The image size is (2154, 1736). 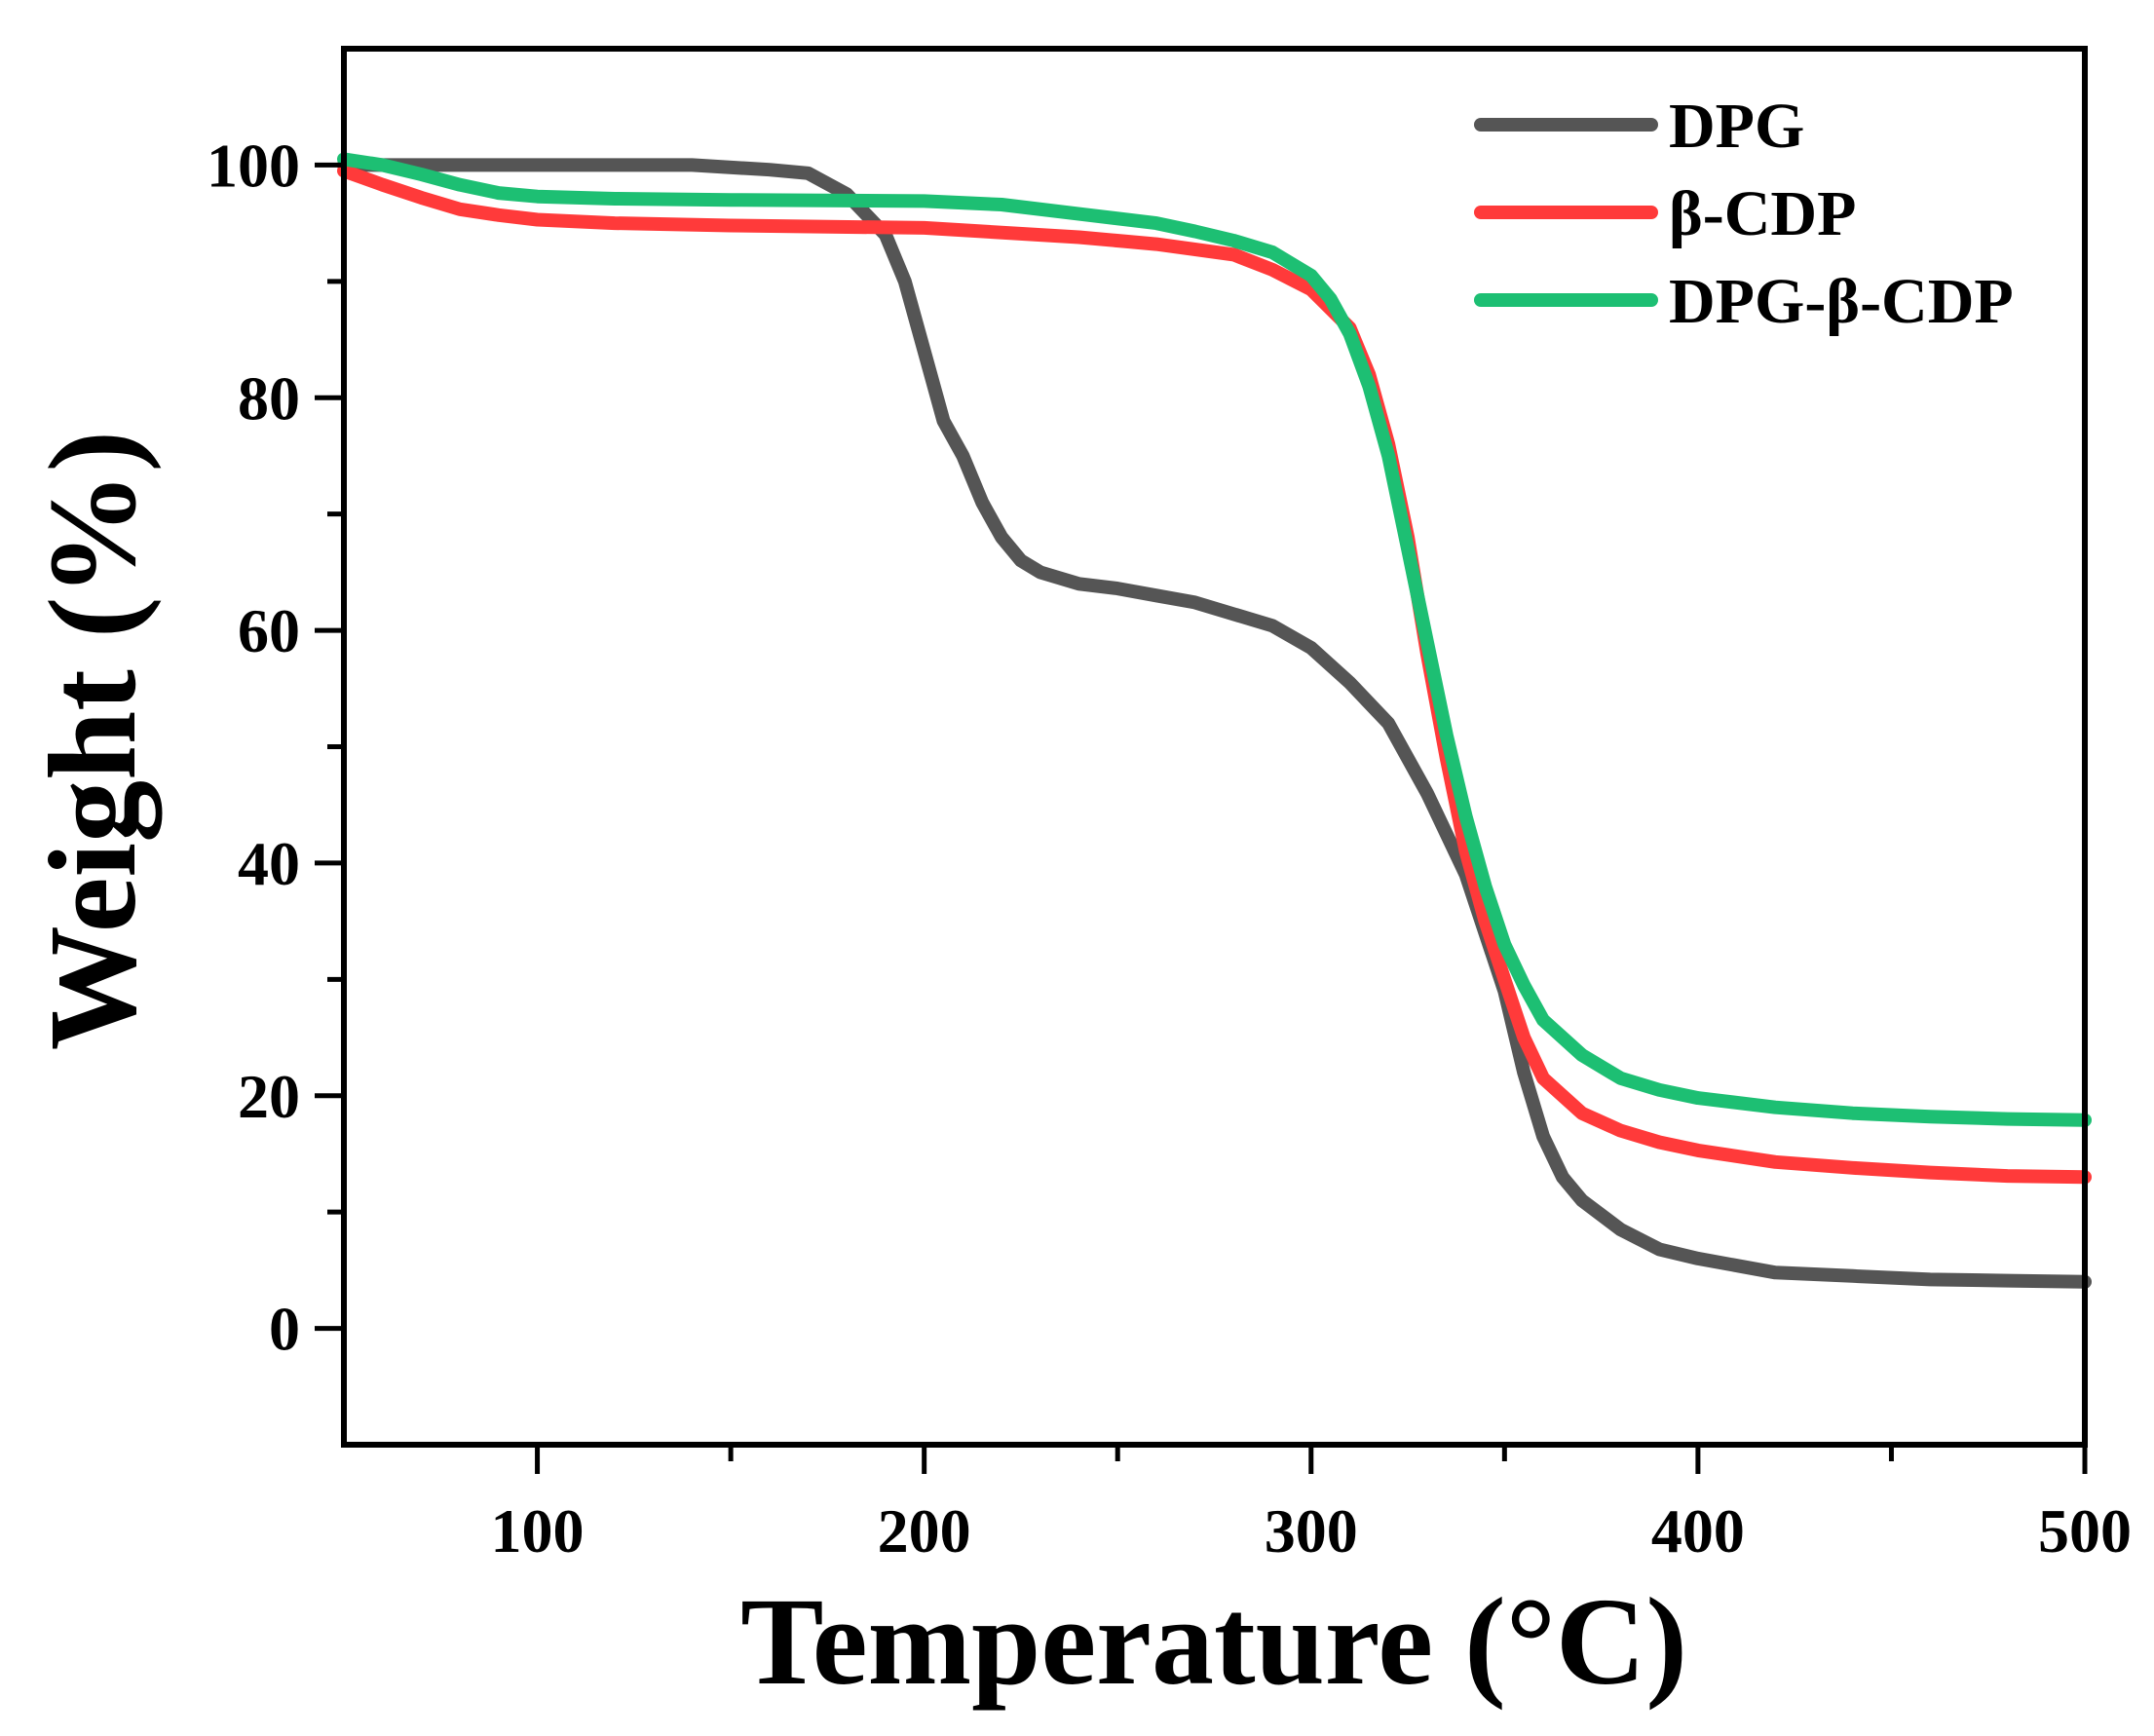 What do you see at coordinates (269, 863) in the screenshot?
I see `y-tick-label: 40` at bounding box center [269, 863].